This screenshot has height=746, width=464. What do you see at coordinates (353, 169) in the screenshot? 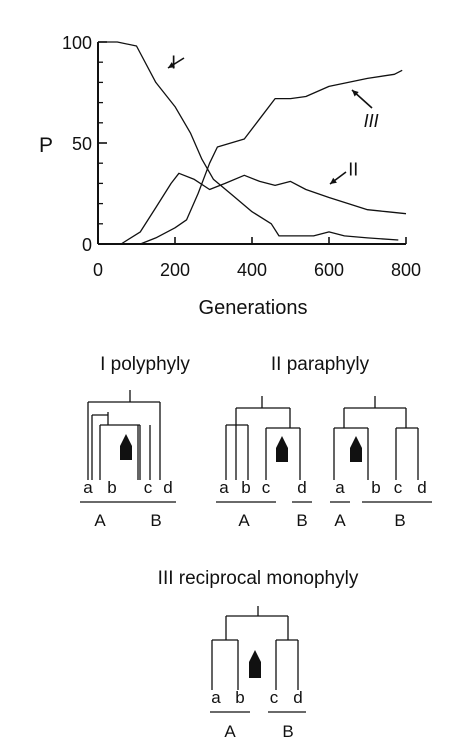
I see `annotation-label-II: II` at bounding box center [353, 169].